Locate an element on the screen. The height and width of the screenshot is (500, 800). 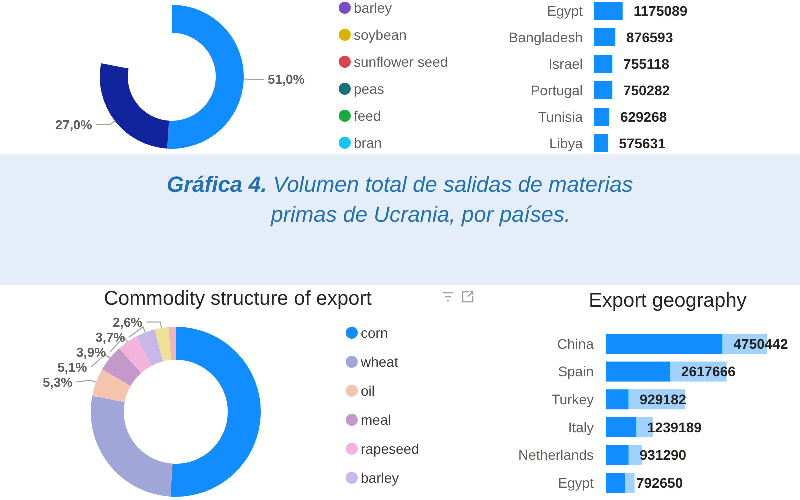
data-label: 755118 is located at coordinates (647, 64).